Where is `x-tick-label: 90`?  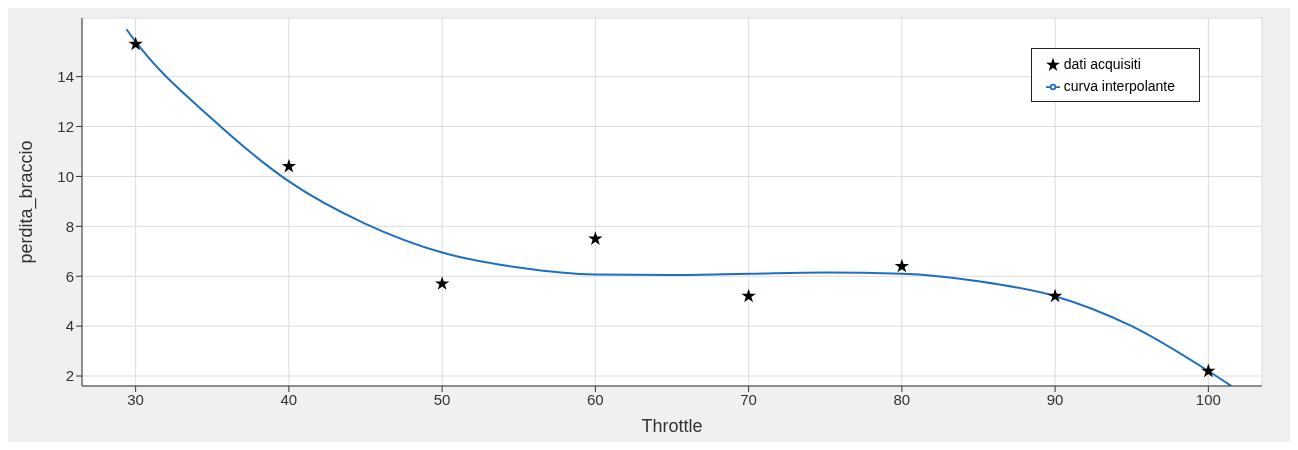 x-tick-label: 90 is located at coordinates (1055, 399).